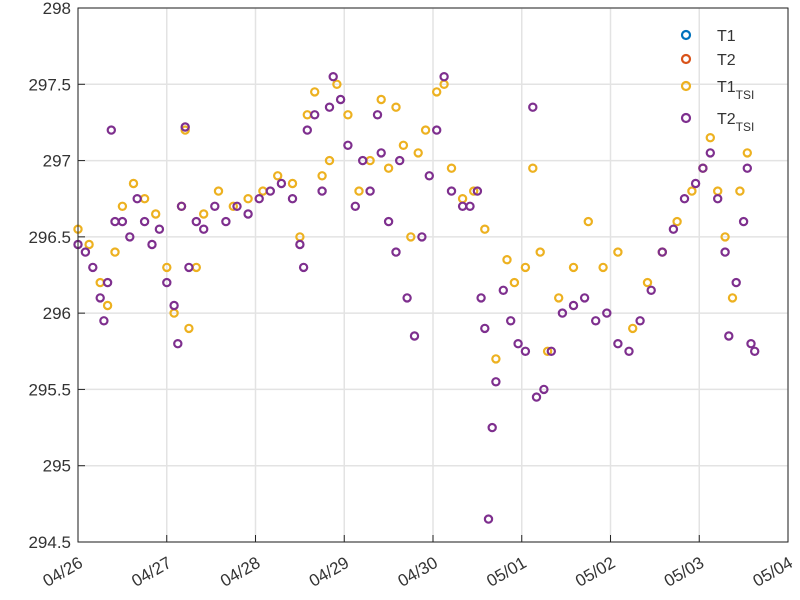 The image size is (800, 600). I want to click on x-tick-label: 04/28, so click(240, 572).